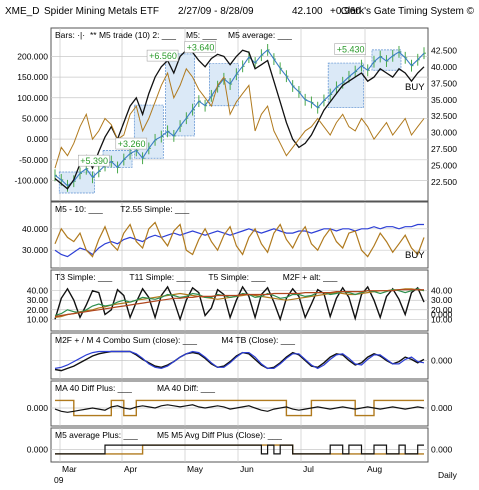 The image size is (479, 490). Describe the element at coordinates (442, 291) in the screenshot. I see `right-tick-label: 40.00` at that location.